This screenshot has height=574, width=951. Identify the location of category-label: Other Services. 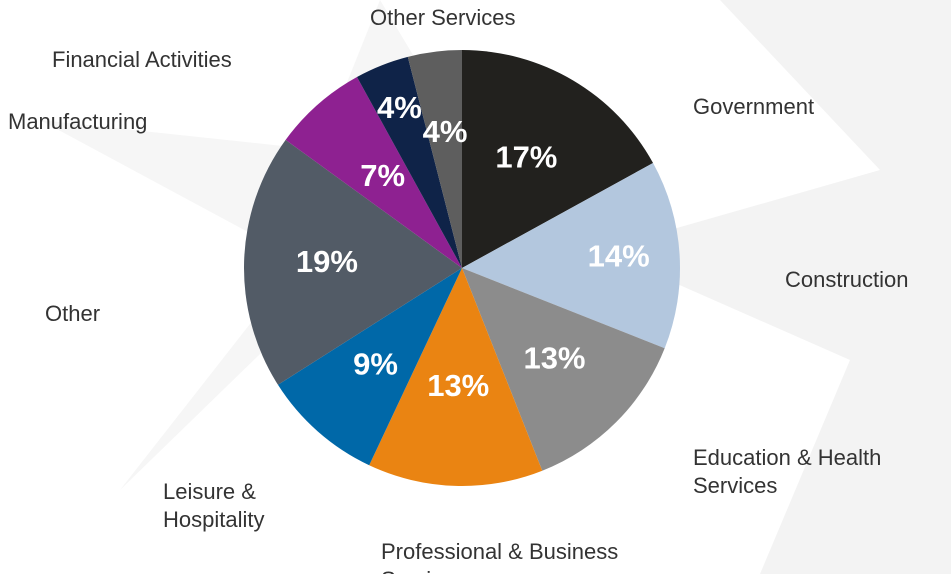
(443, 17).